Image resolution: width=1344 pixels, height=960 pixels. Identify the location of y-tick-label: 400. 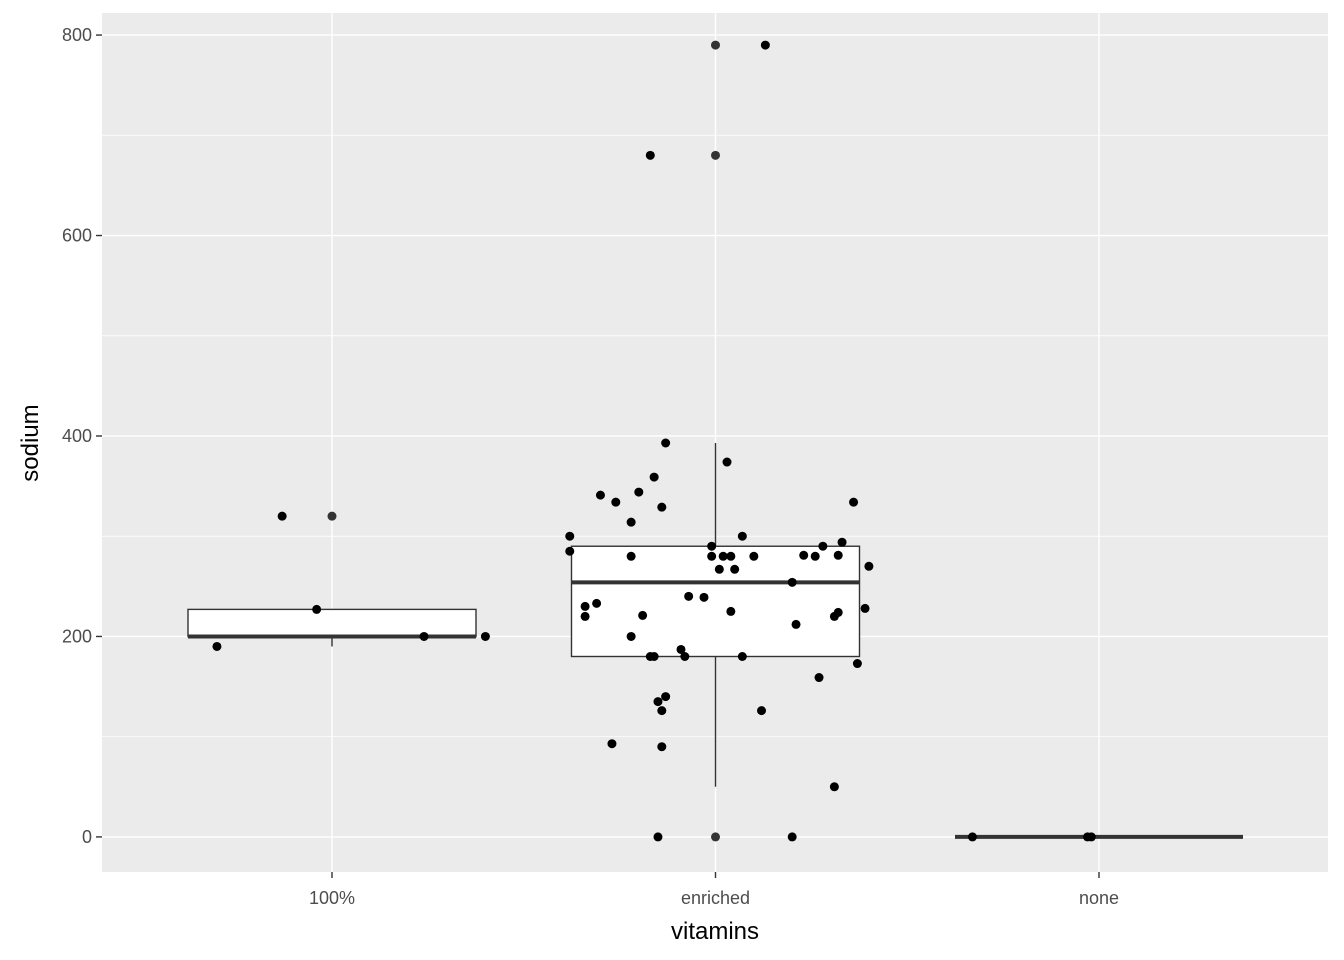
(77, 436).